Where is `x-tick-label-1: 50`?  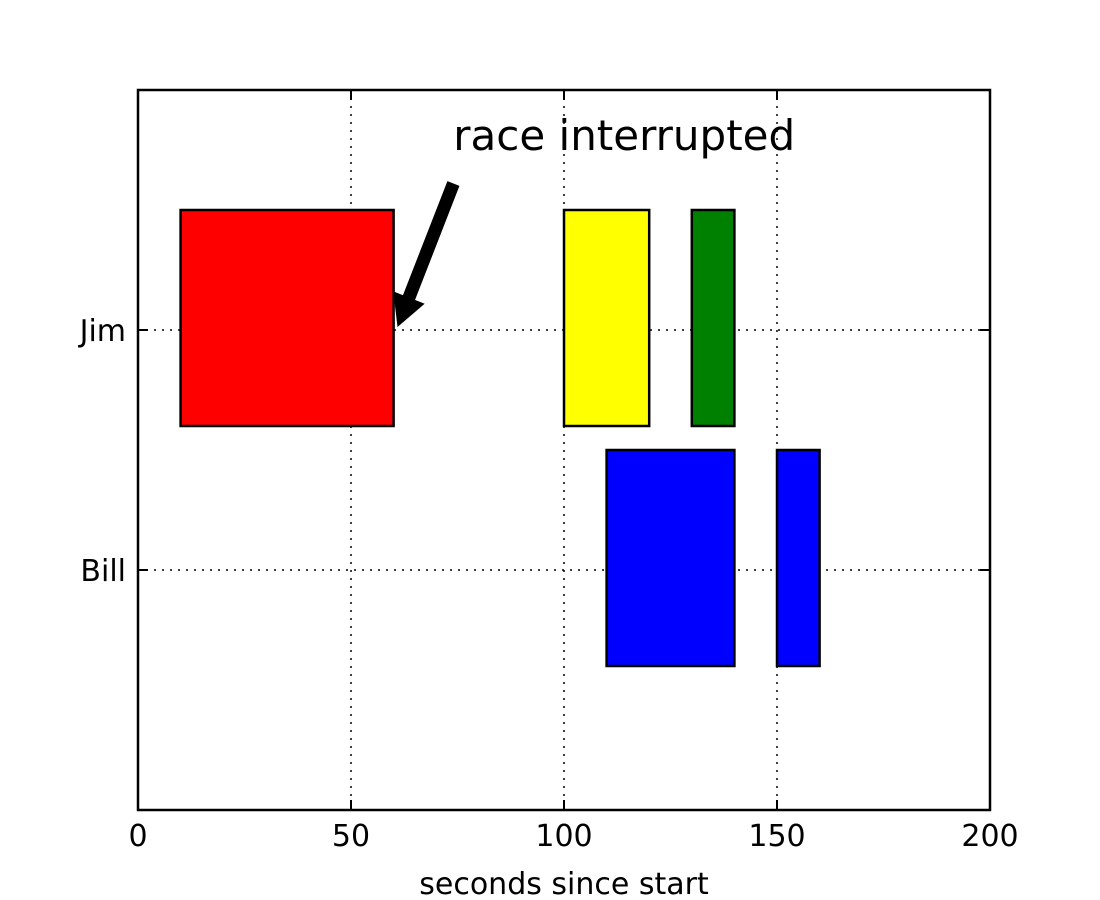 x-tick-label-1: 50 is located at coordinates (351, 836).